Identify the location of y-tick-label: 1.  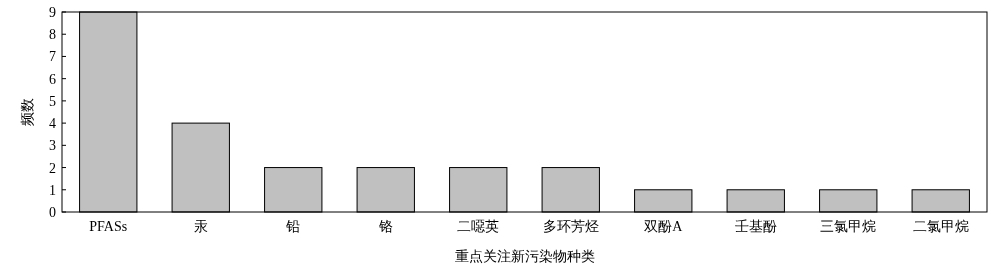
(52, 190).